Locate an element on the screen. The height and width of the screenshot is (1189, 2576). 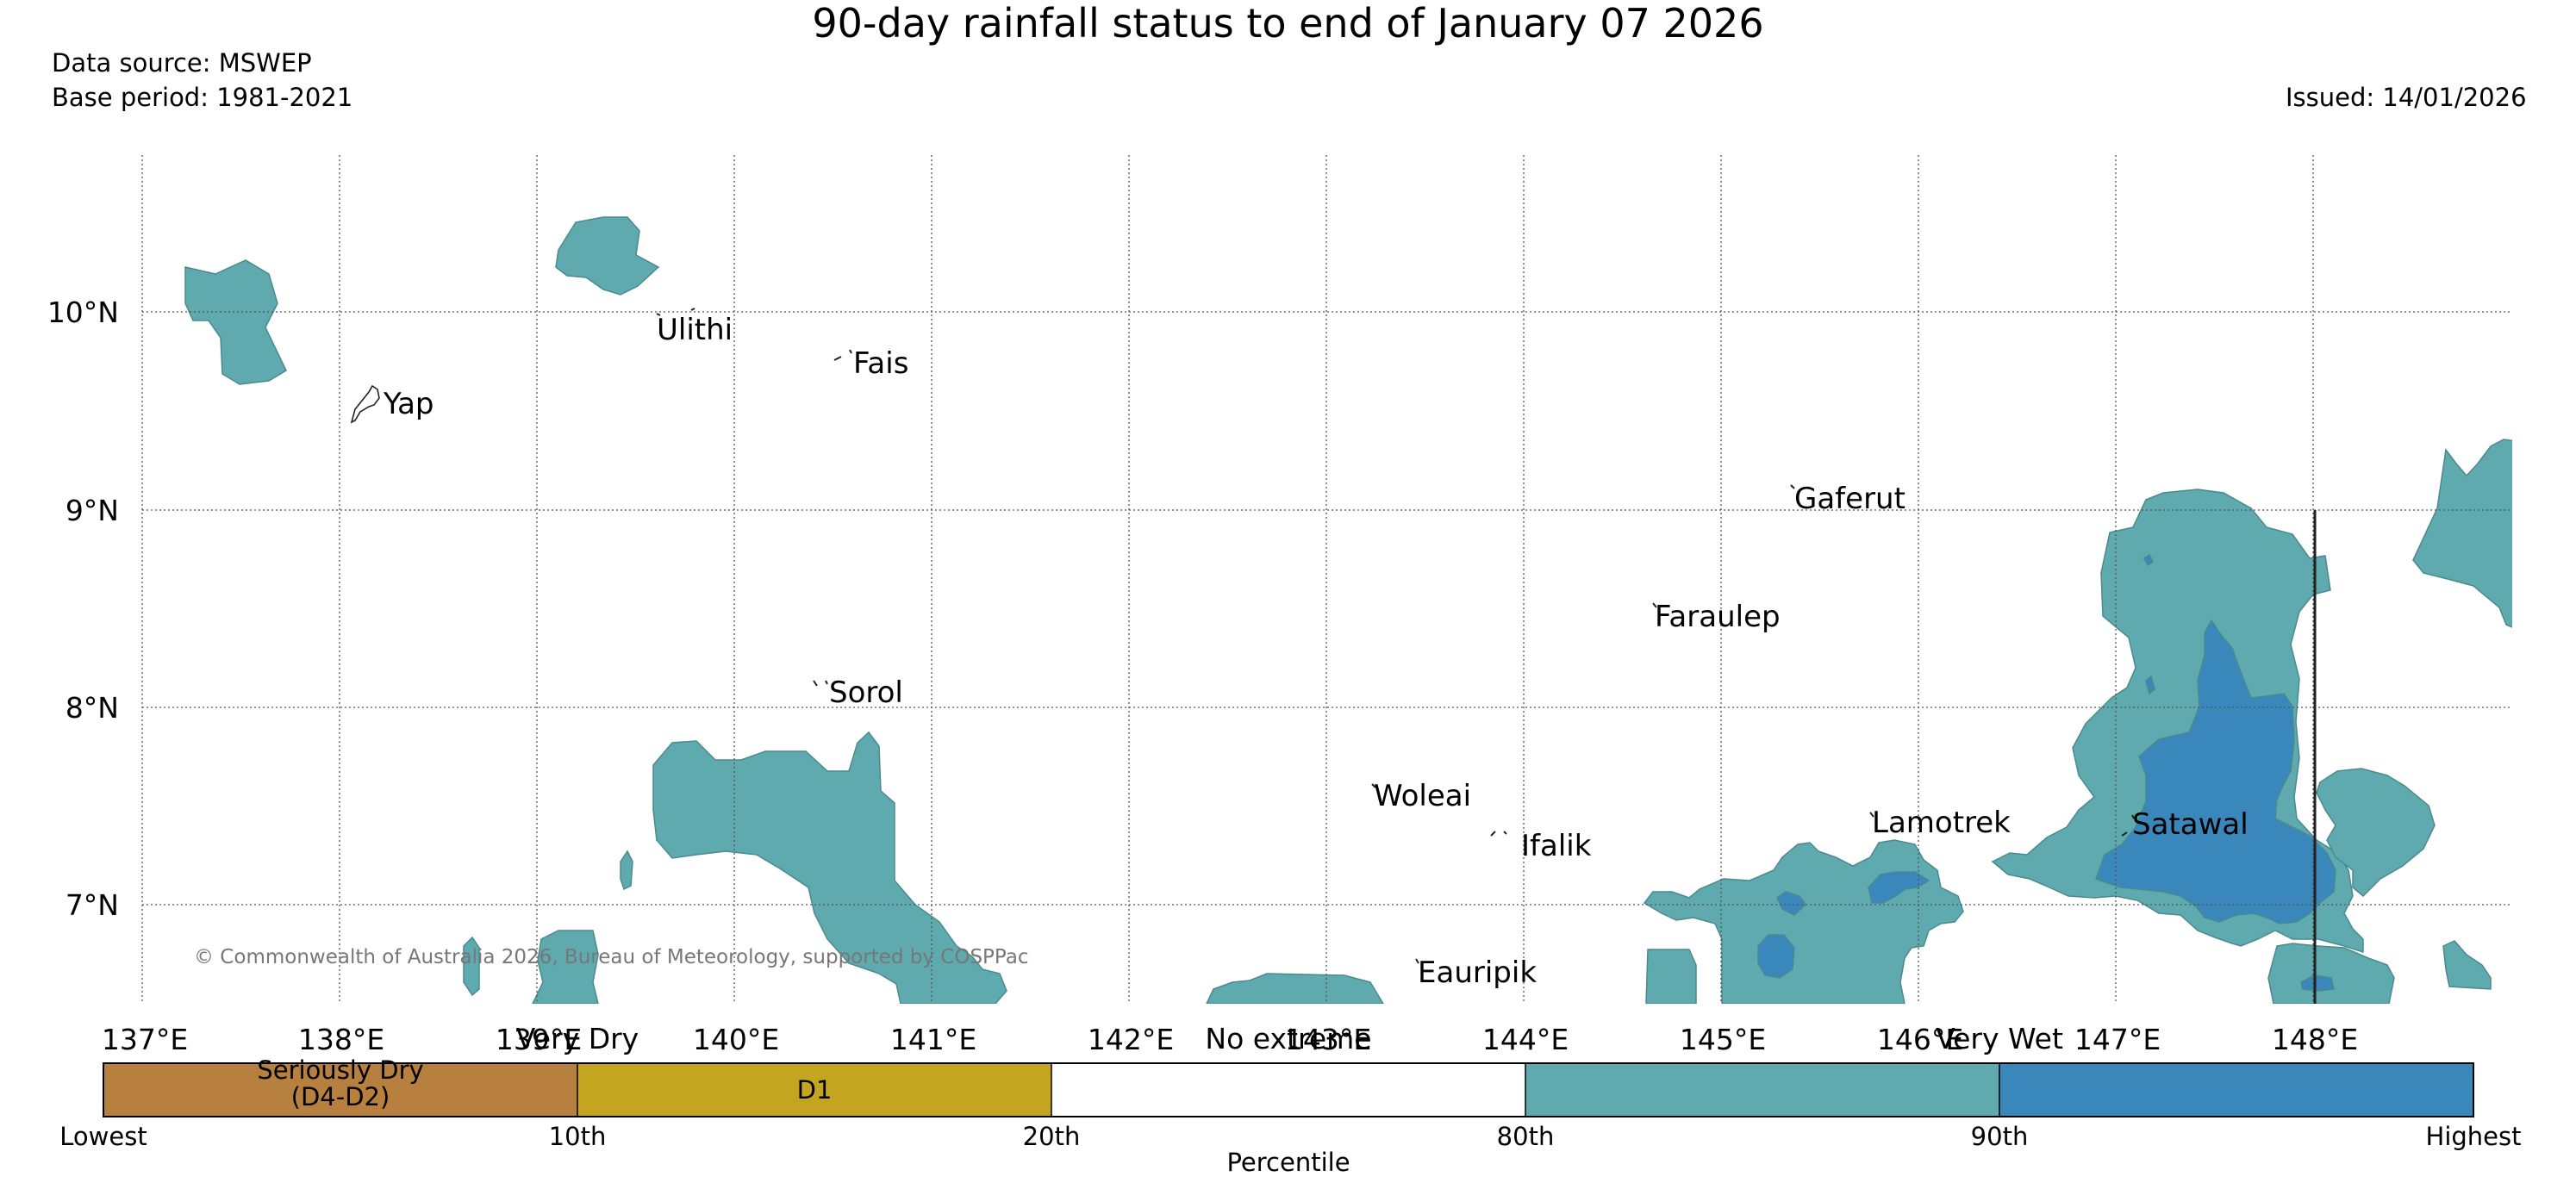
satawal-marker is located at coordinates (2128, 825).